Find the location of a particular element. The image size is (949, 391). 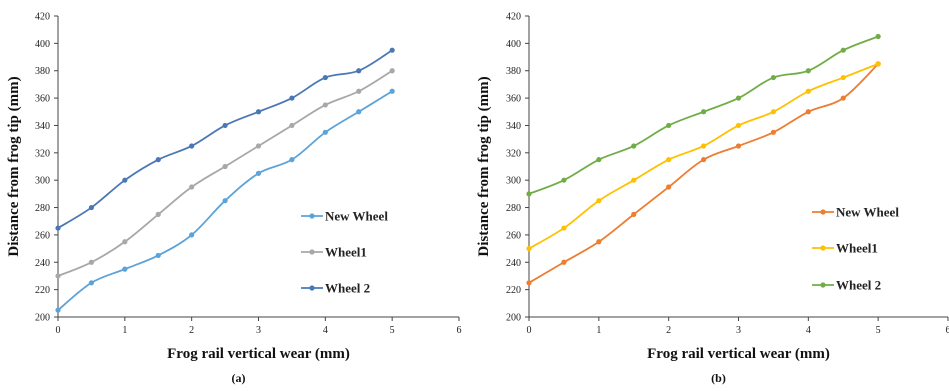

y-tick-label: 220 is located at coordinates (513, 290).